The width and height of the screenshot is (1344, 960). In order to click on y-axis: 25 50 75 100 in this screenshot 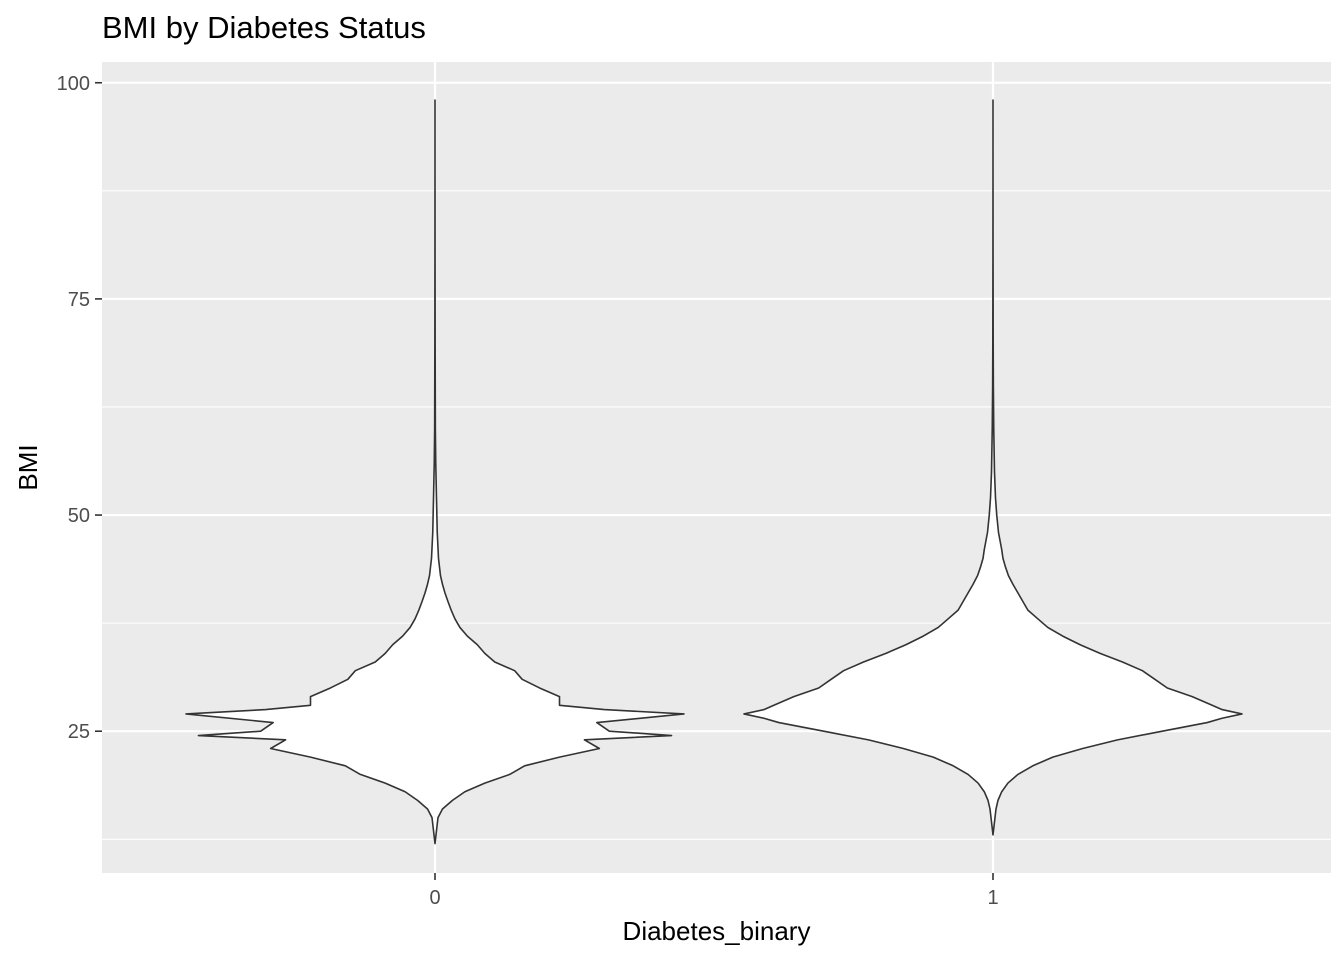, I will do `click(79, 408)`.